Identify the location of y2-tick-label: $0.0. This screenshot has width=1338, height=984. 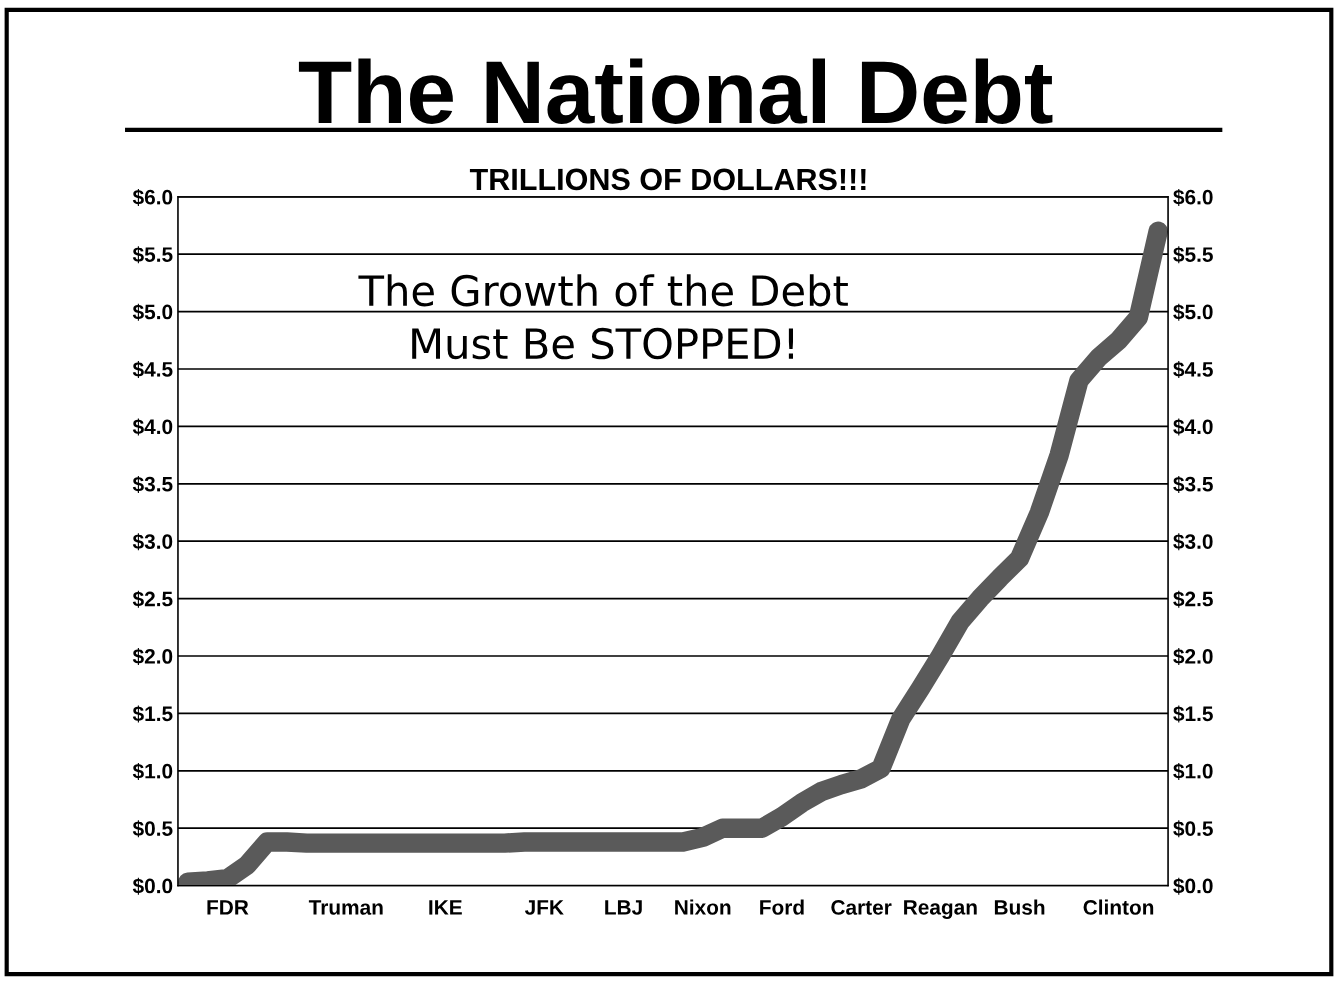
(1193, 886).